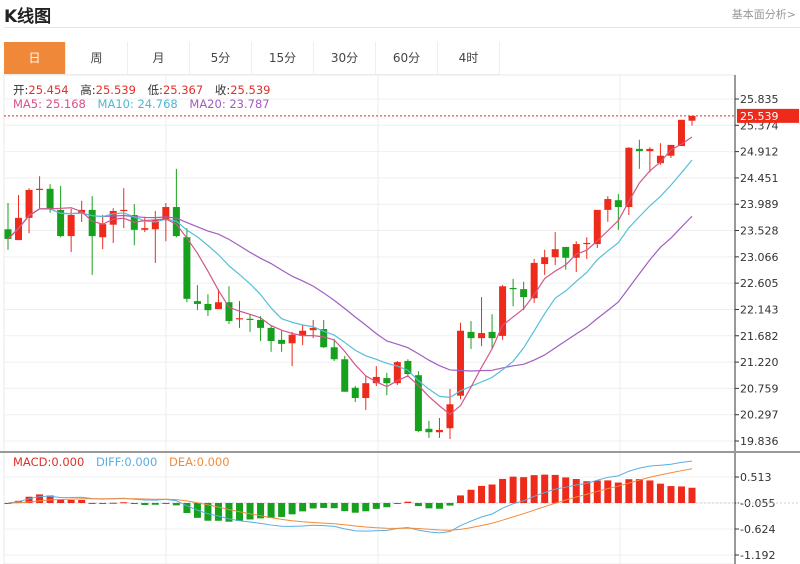 The image size is (800, 564). I want to click on dea-label: DEA:0.000, so click(199, 462).